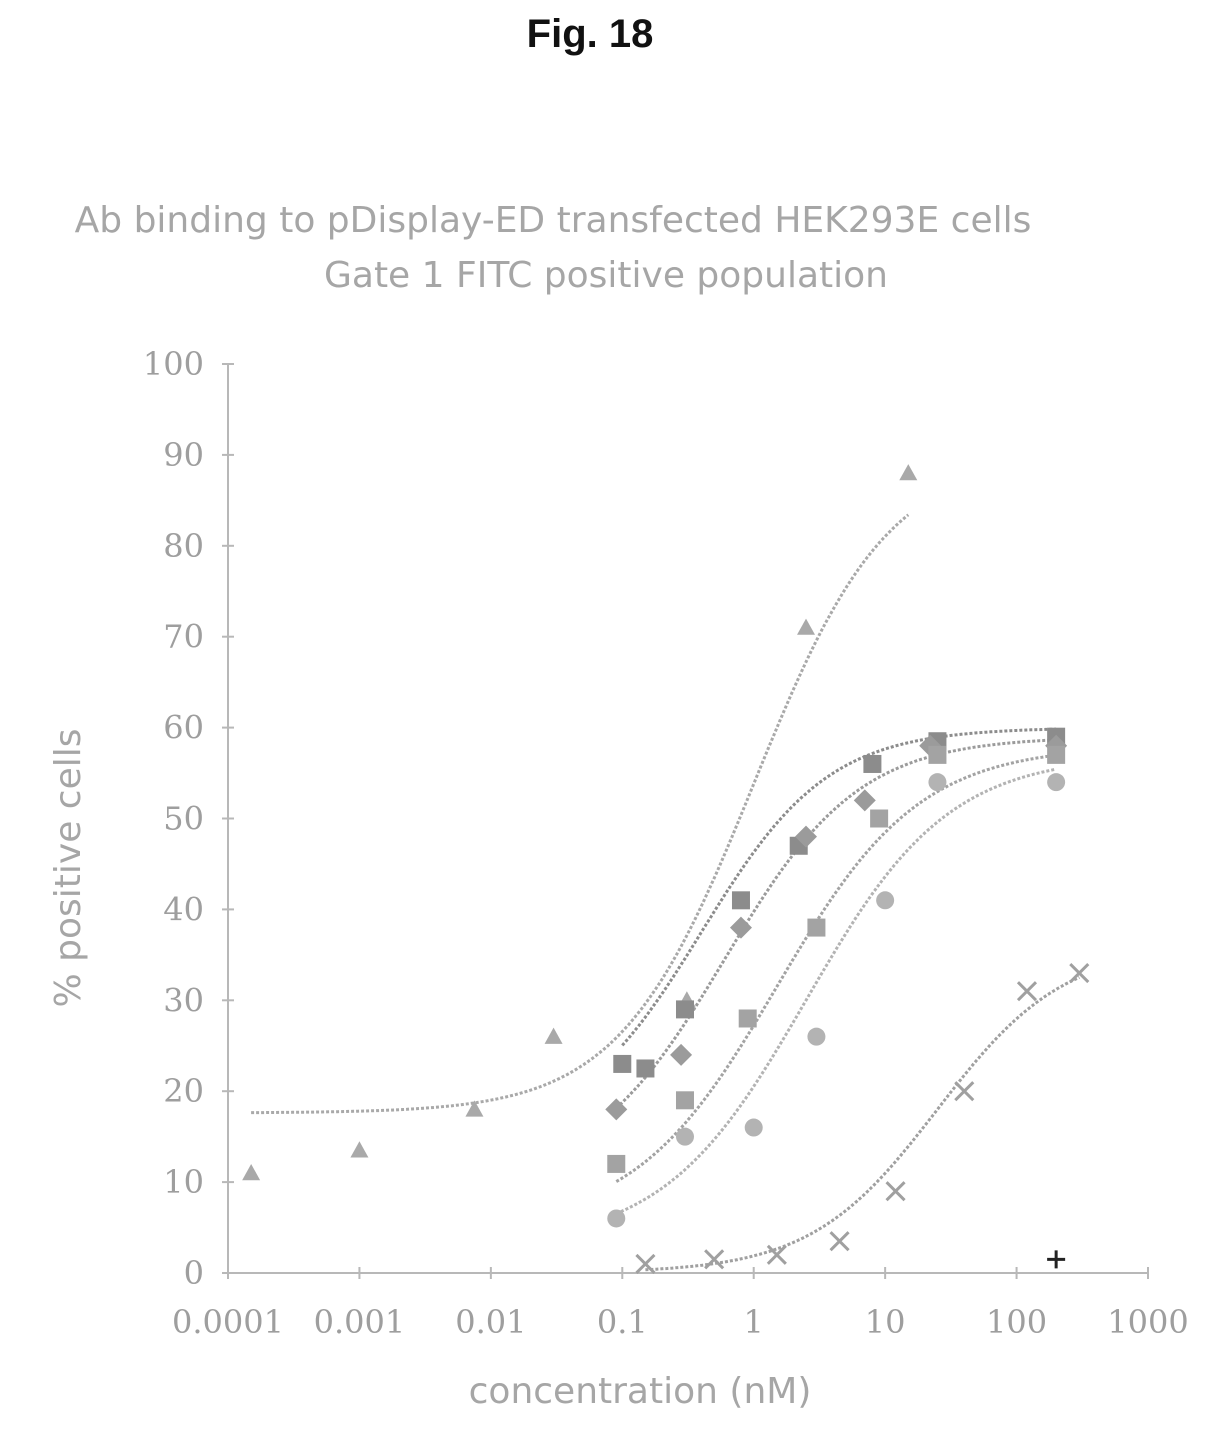  I want to click on y-axis-label: % positive cells, so click(68, 868).